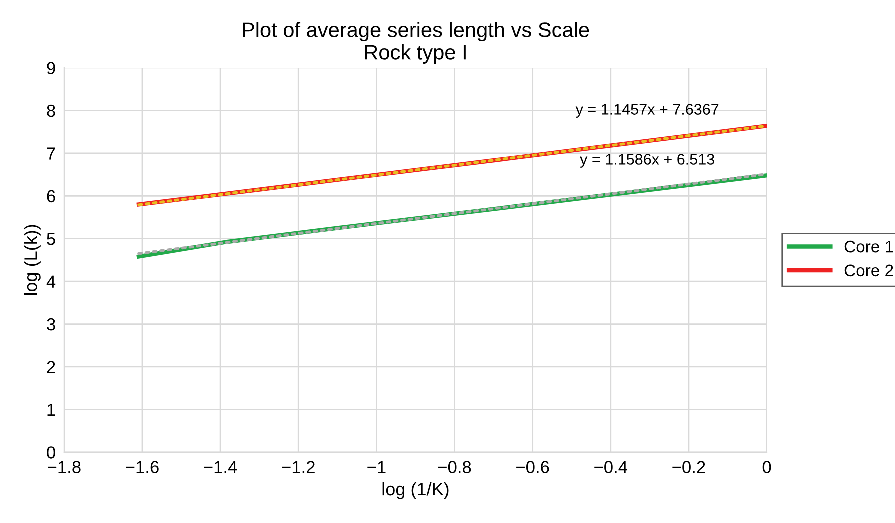 The height and width of the screenshot is (523, 895). Describe the element at coordinates (611, 467) in the screenshot. I see `x-tick-label: −0.4` at that location.